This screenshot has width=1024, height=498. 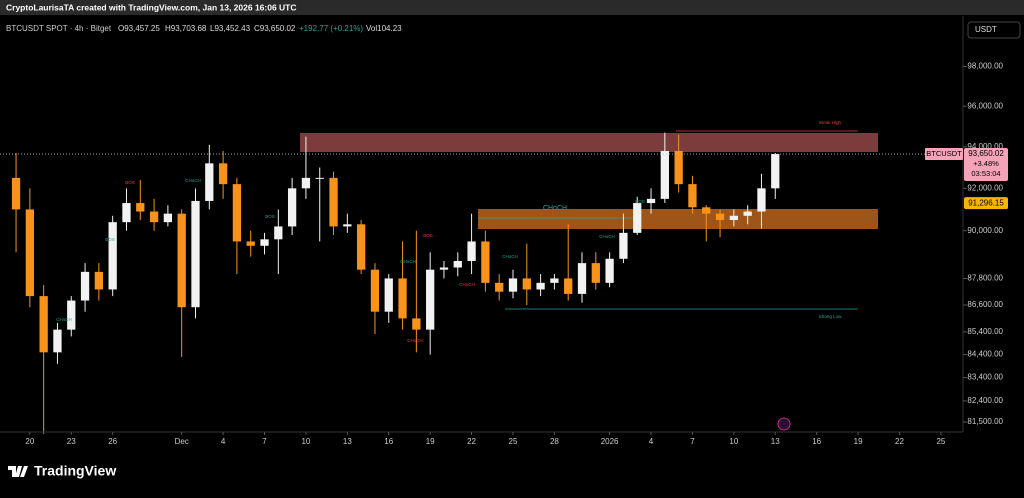 I want to click on x-tick-label: Dec, so click(x=182, y=441).